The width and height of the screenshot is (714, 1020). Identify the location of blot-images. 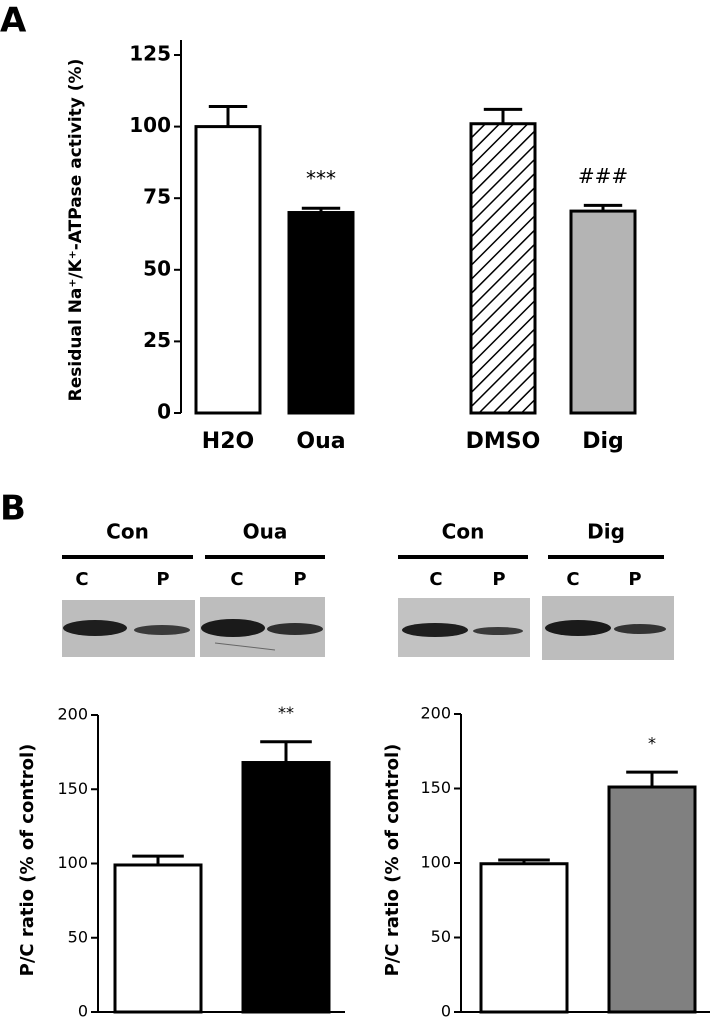
(368, 628).